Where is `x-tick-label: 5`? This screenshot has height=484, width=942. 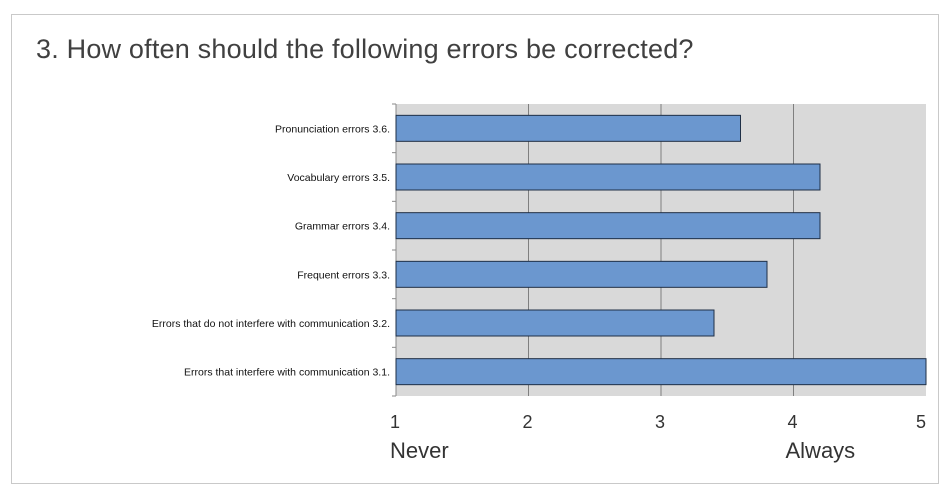 x-tick-label: 5 is located at coordinates (921, 422).